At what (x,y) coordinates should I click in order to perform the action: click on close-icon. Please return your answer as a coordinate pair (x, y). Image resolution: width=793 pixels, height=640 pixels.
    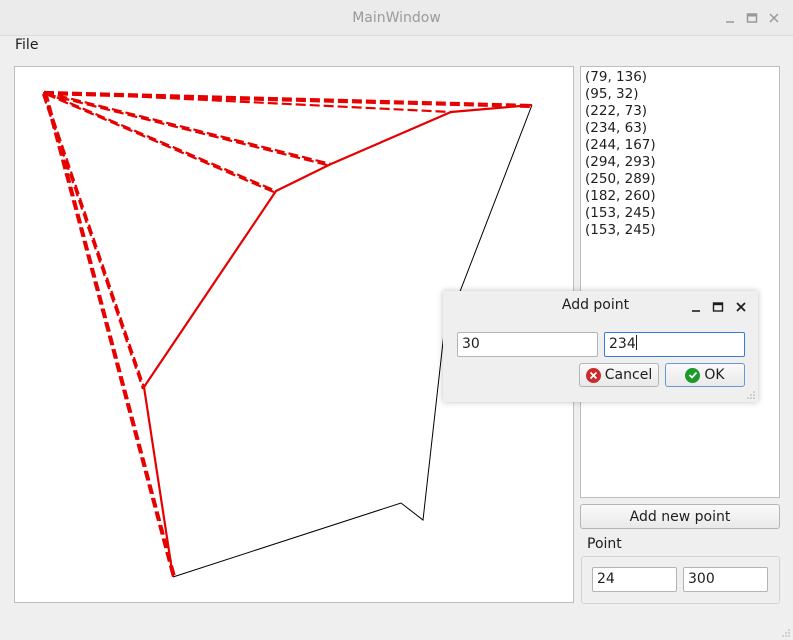
    Looking at the image, I should click on (774, 18).